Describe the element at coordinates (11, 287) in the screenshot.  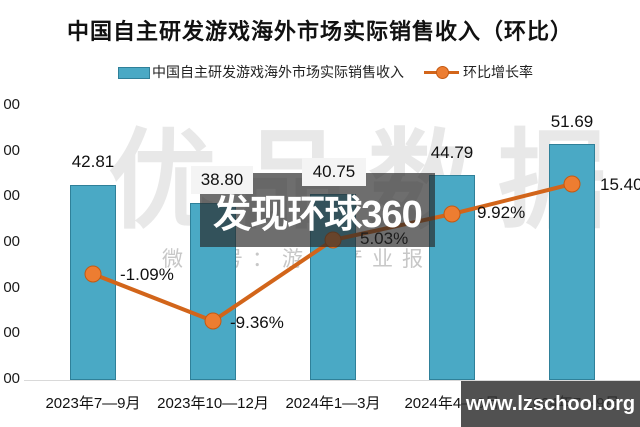
I see `y-tick-20: 00` at that location.